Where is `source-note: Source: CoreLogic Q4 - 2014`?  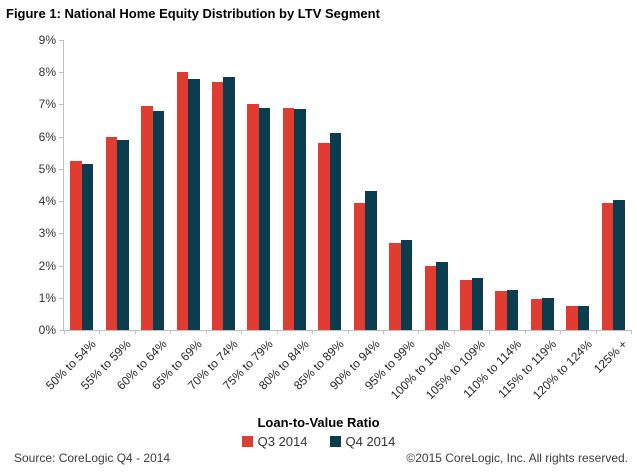
source-note: Source: CoreLogic Q4 - 2014 is located at coordinates (92, 458).